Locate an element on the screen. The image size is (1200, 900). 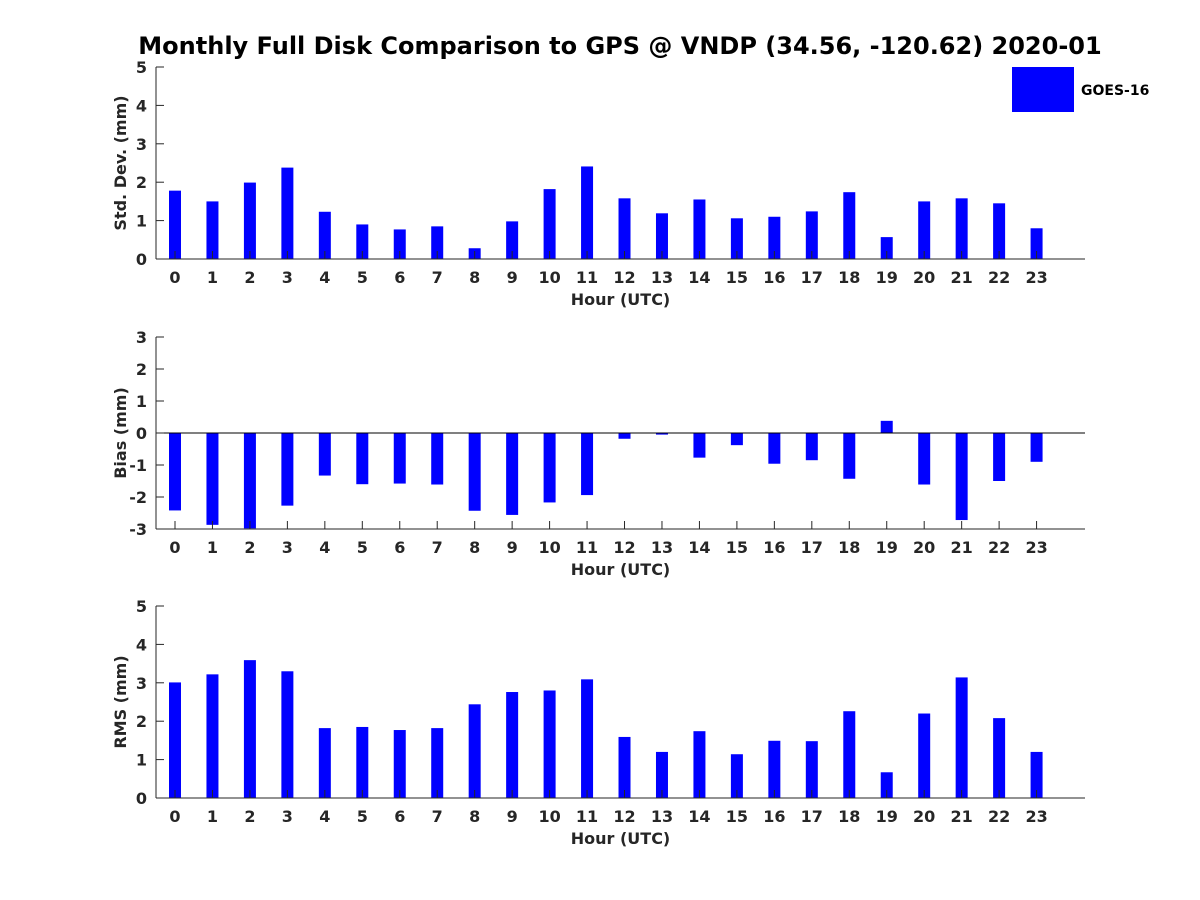
x-tick-label-2-16: 16 is located at coordinates (774, 547).